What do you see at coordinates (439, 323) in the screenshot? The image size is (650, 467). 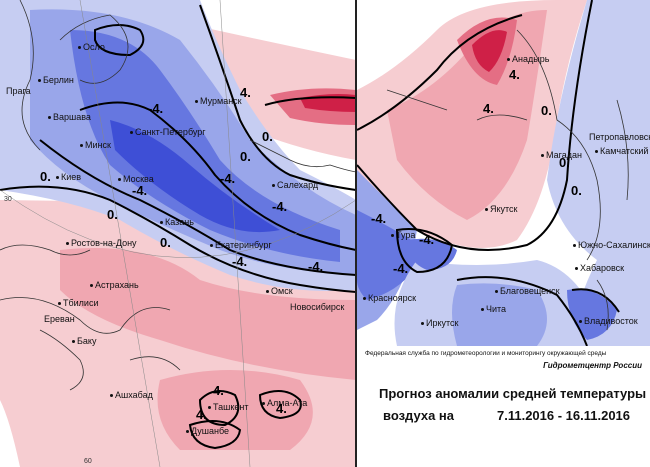 I see `city-irkutsk: Иркутск` at bounding box center [439, 323].